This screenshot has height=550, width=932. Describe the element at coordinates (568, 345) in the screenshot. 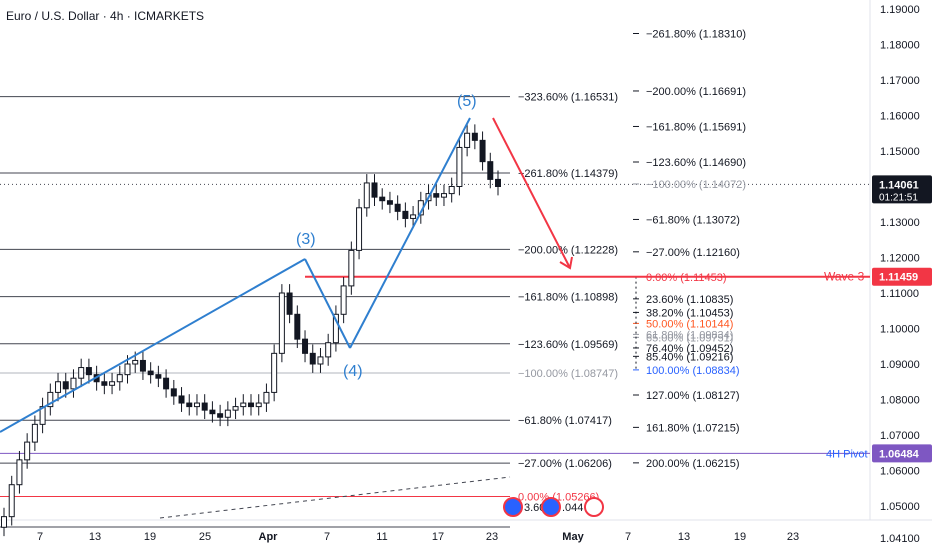

I see `fib-level-label: −123.60% (1.09569)` at that location.